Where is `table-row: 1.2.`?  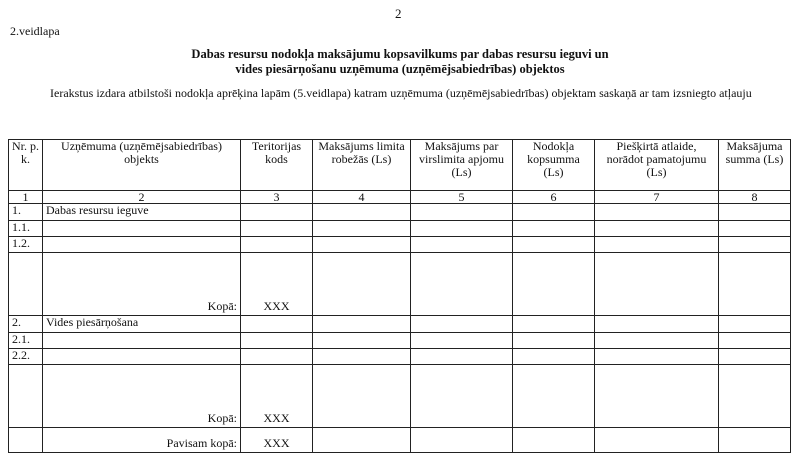
table-row: 1.2. is located at coordinates (399, 244).